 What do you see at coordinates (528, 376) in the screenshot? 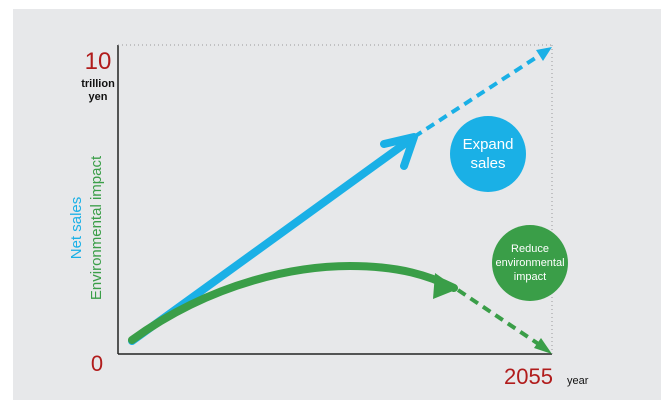
I see `x-end-value: 2055` at bounding box center [528, 376].